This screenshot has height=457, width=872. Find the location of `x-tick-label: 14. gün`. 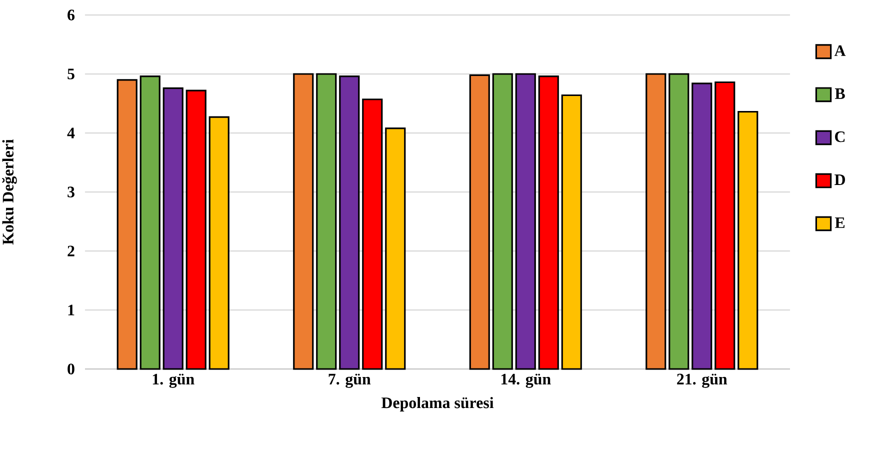

x-tick-label: 14. gün is located at coordinates (526, 381).